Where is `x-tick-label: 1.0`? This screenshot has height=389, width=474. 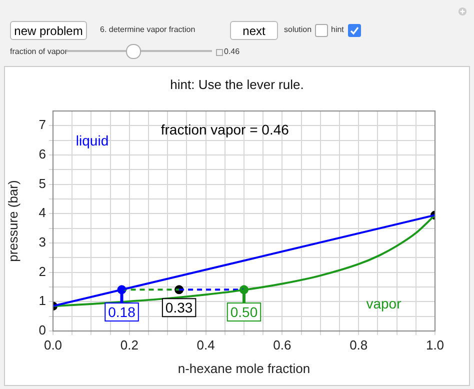
x-tick-label: 1.0 is located at coordinates (435, 344).